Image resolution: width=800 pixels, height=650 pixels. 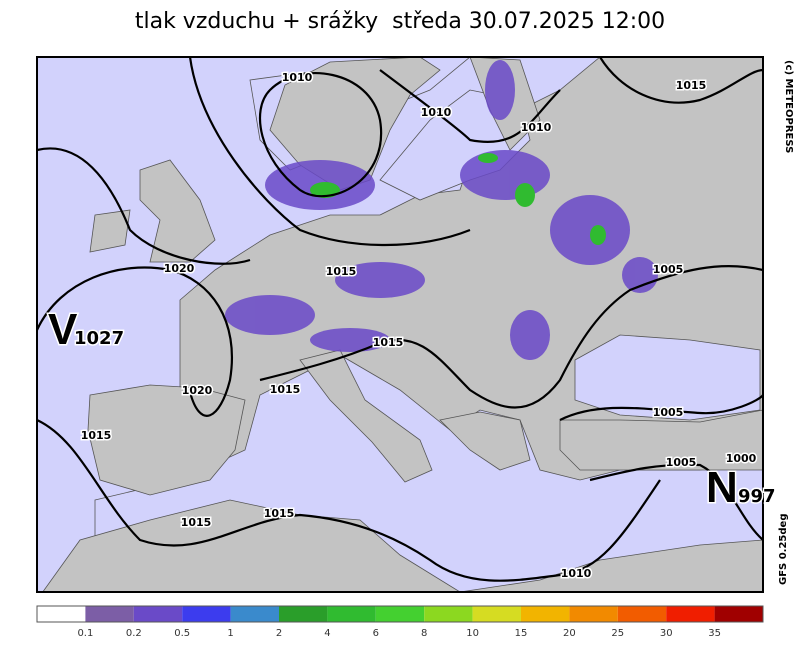 I want to click on legend-label: 0.1, so click(x=85, y=633).